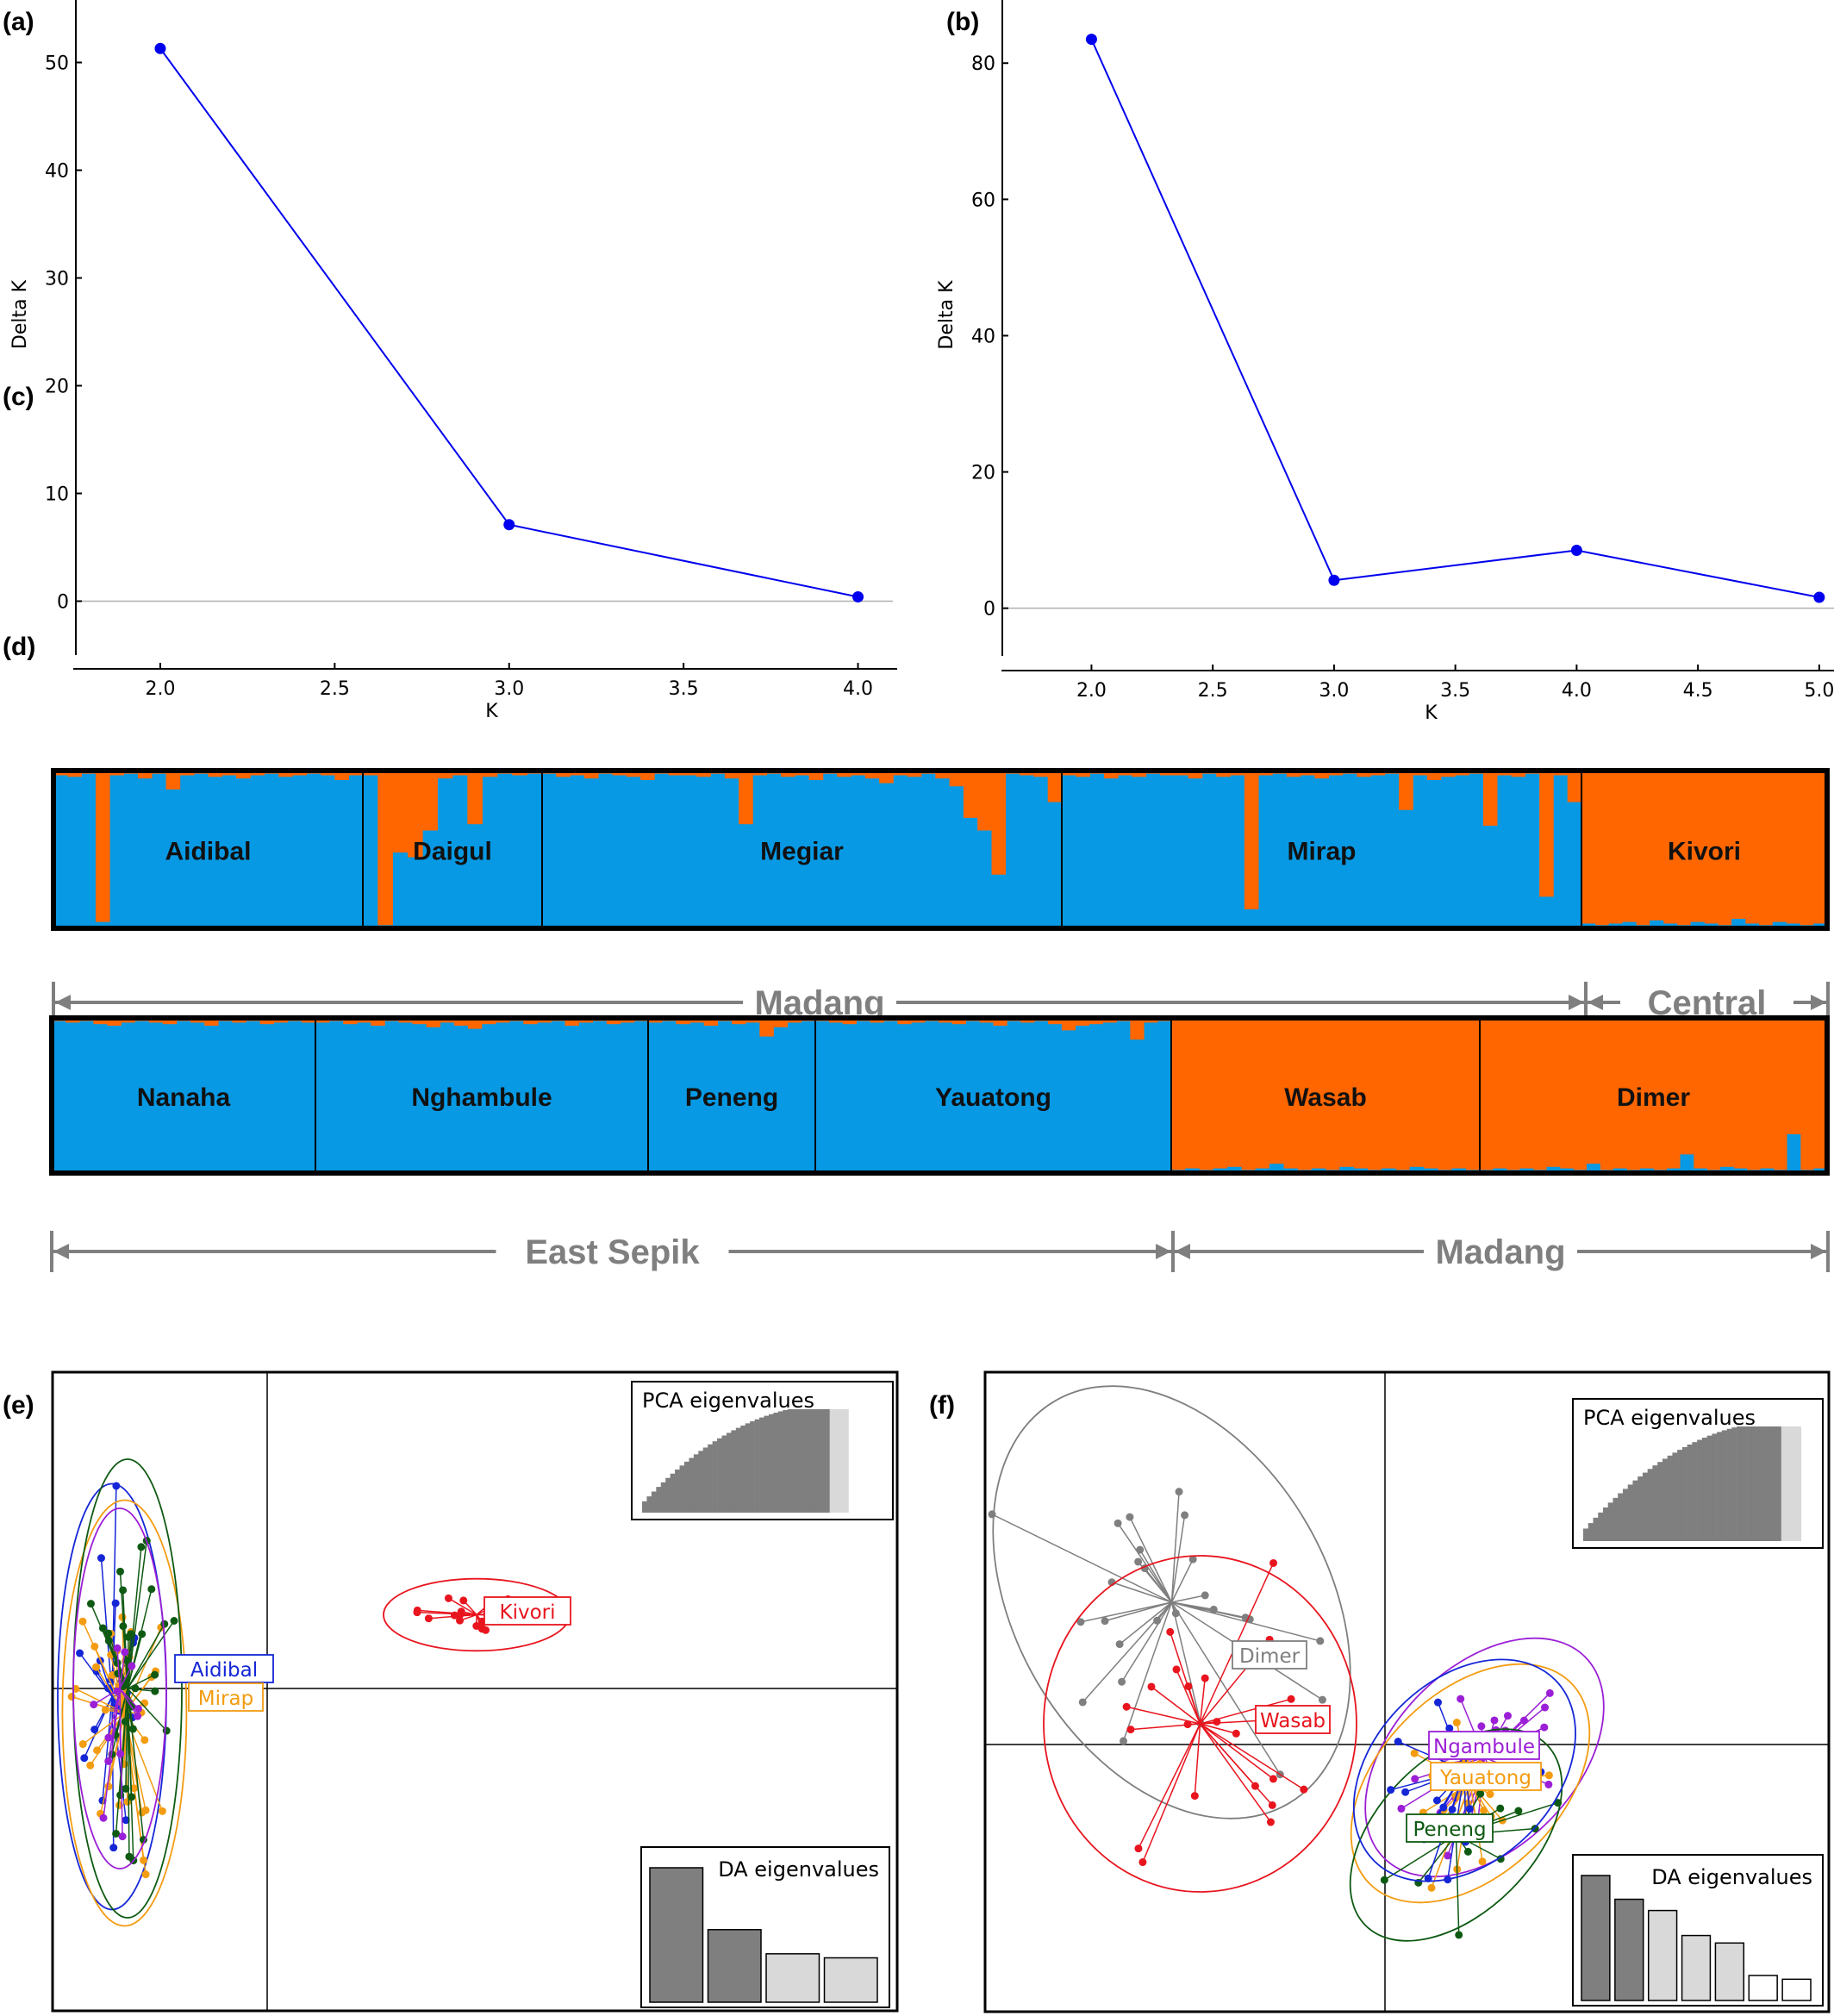  I want to click on barplot-frame, so click(939, 1095).